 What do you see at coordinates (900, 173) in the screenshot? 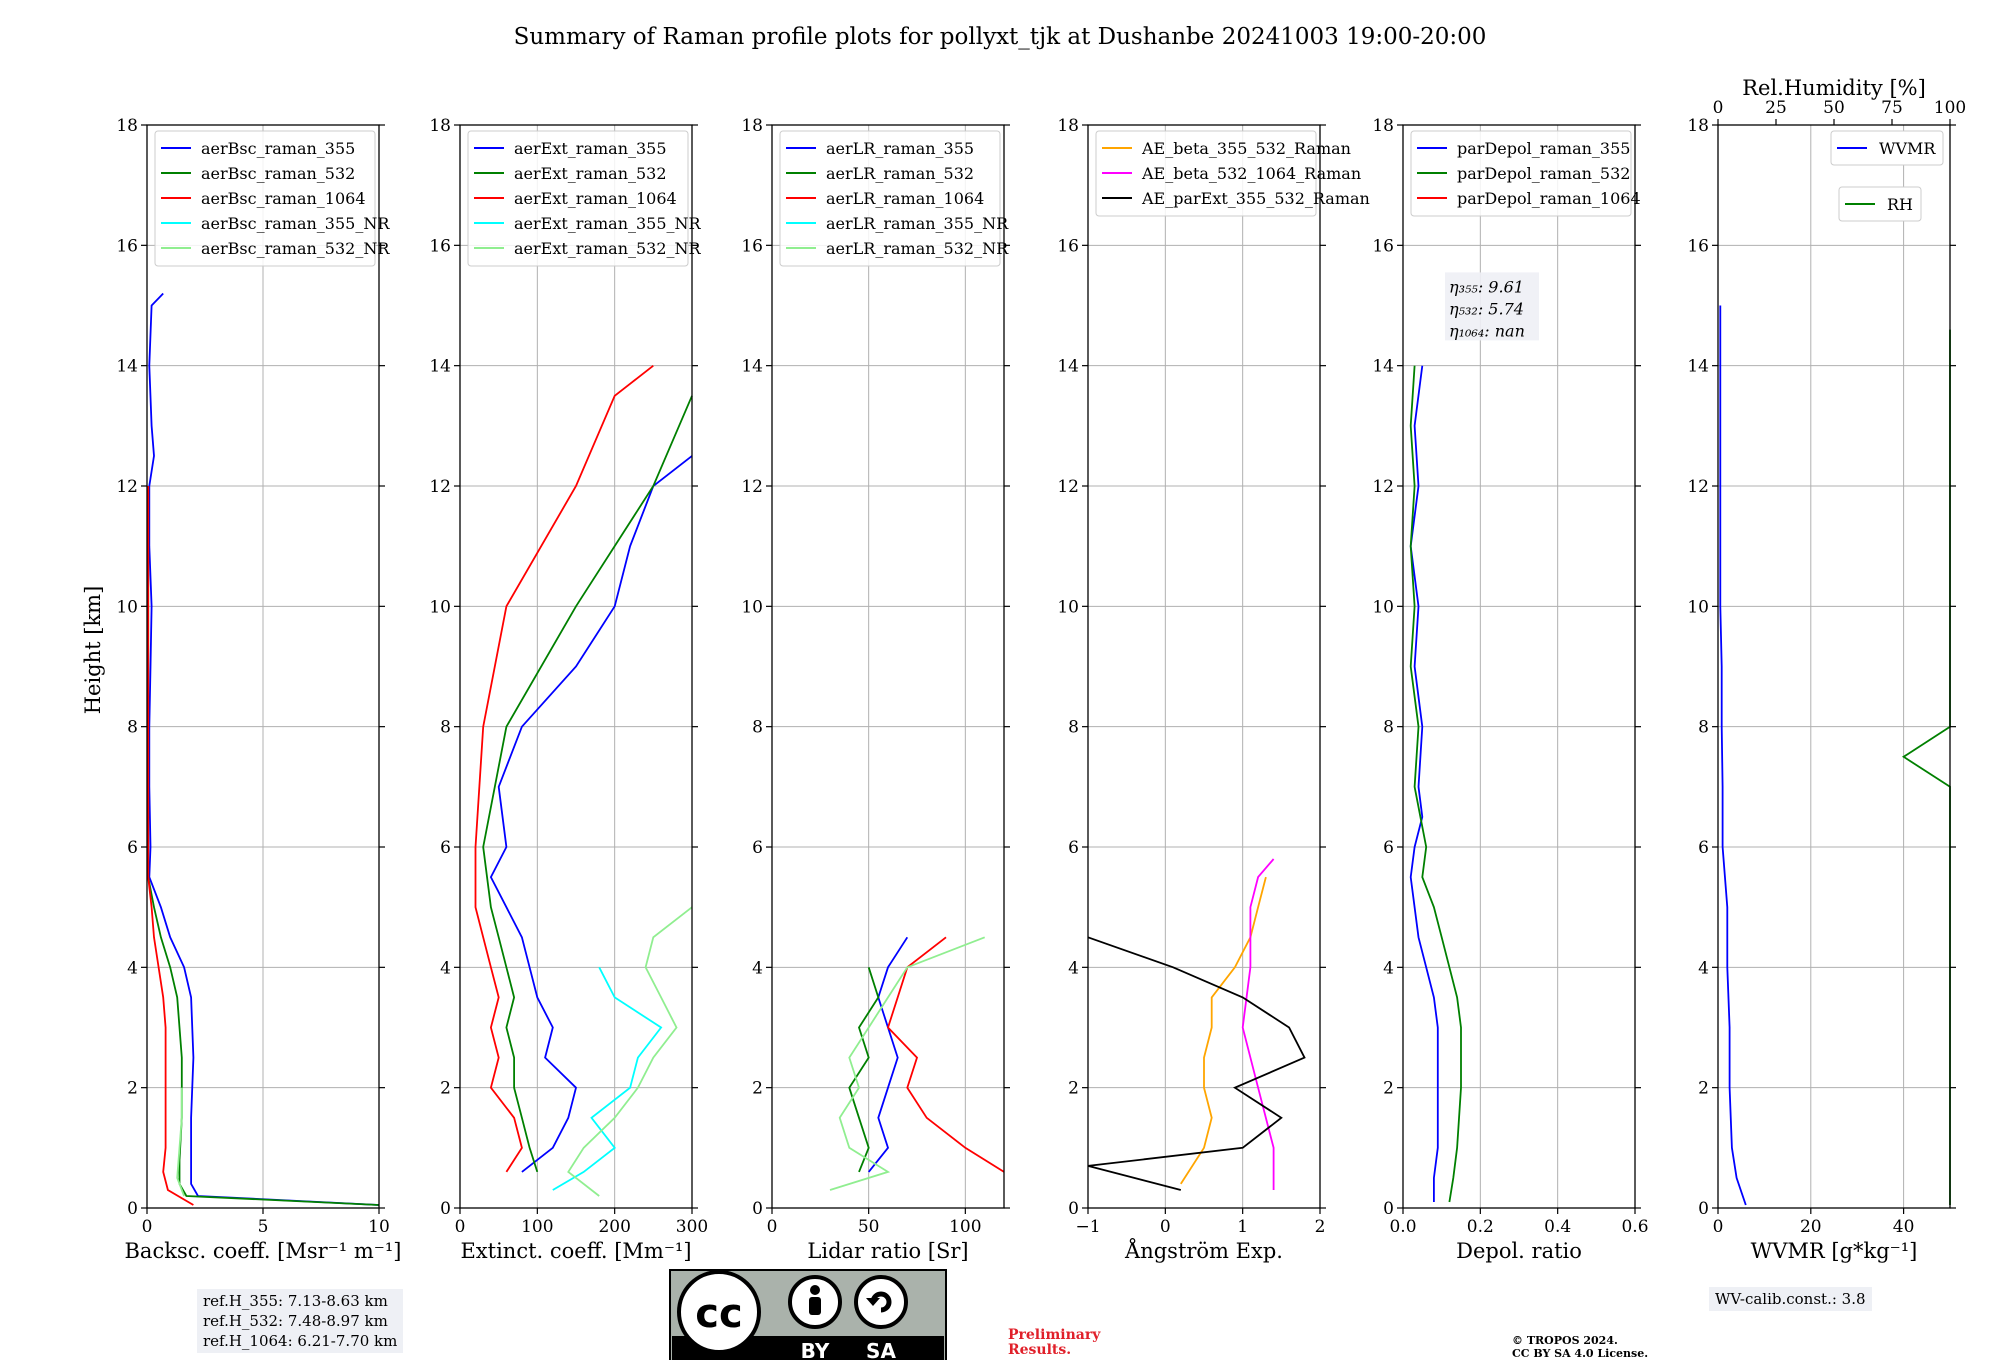
I see `legend-label: aerLR_raman_532` at bounding box center [900, 173].